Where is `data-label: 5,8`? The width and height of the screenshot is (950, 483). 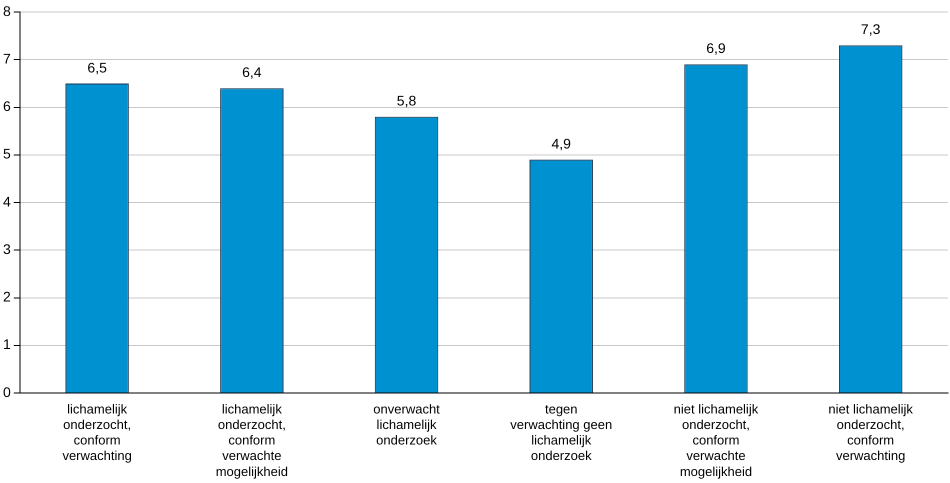
data-label: 5,8 is located at coordinates (406, 100).